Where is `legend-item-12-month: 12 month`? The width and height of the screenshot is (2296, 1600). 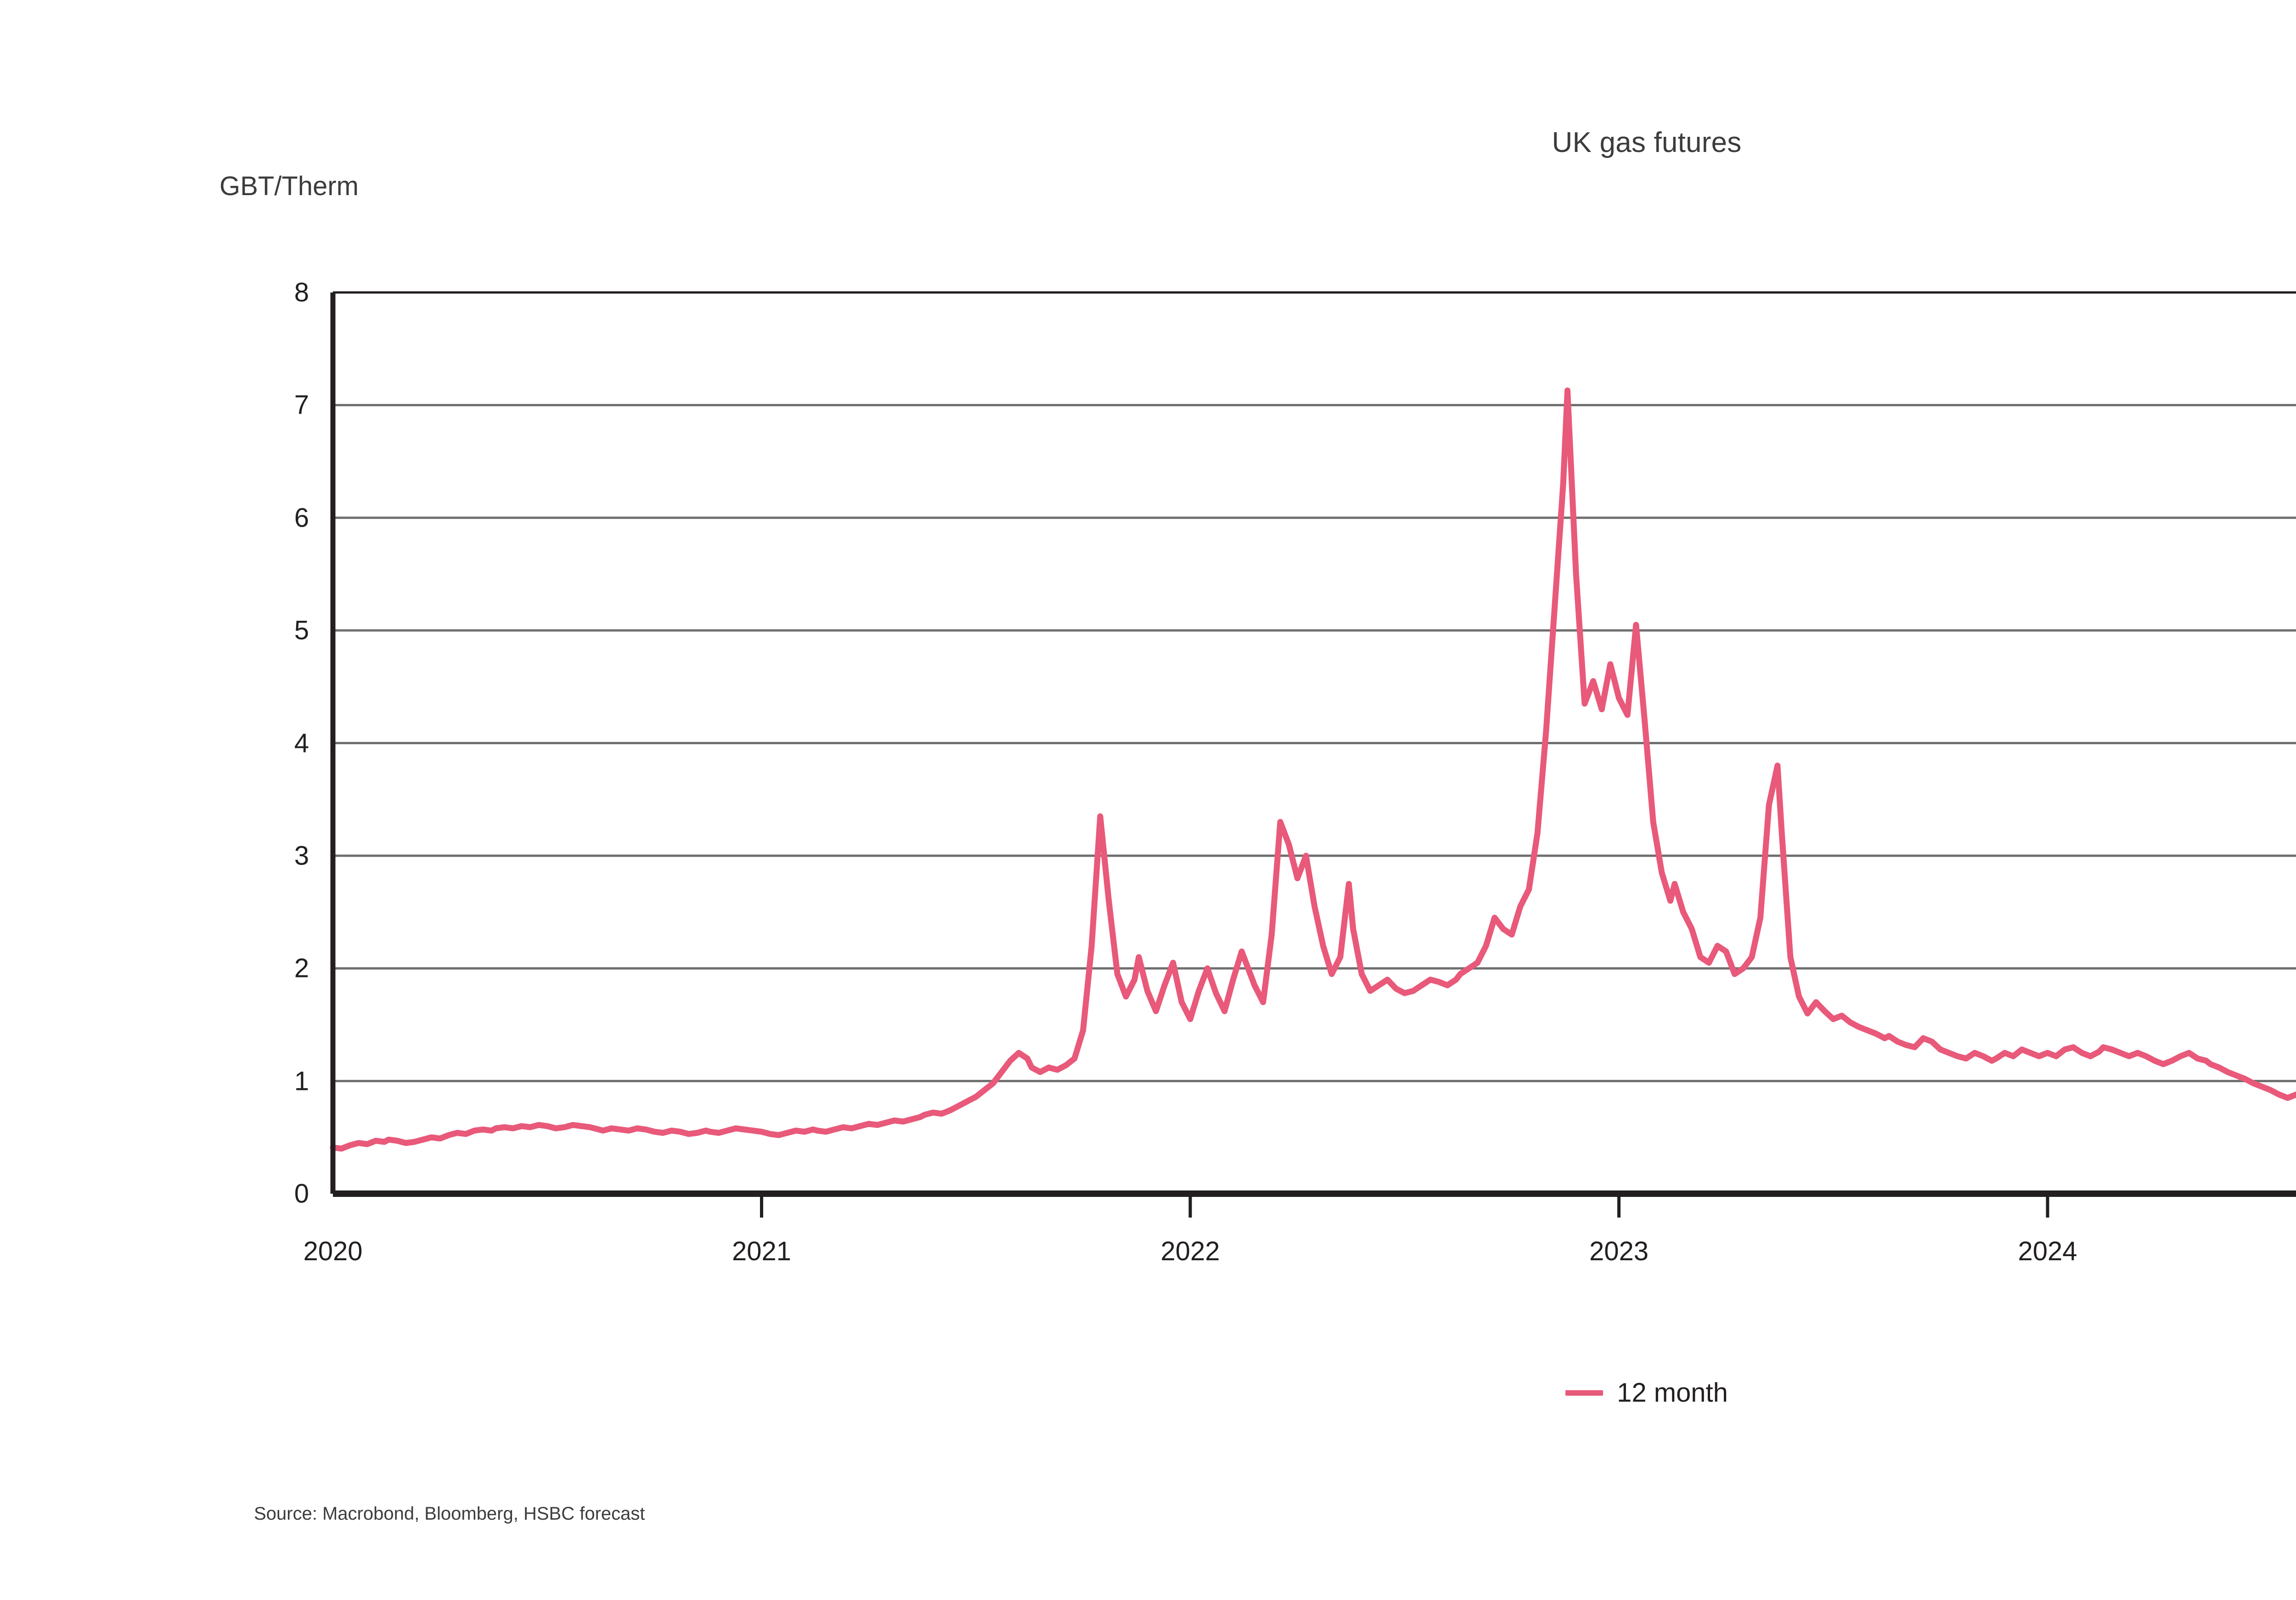
legend-item-12-month: 12 month is located at coordinates (1647, 1393).